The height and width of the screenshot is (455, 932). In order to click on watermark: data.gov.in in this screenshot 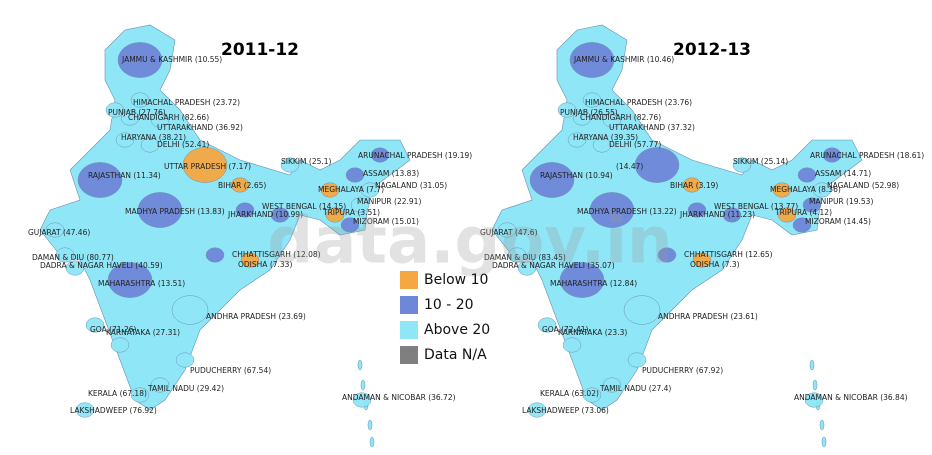, I will do `click(469, 242)`.